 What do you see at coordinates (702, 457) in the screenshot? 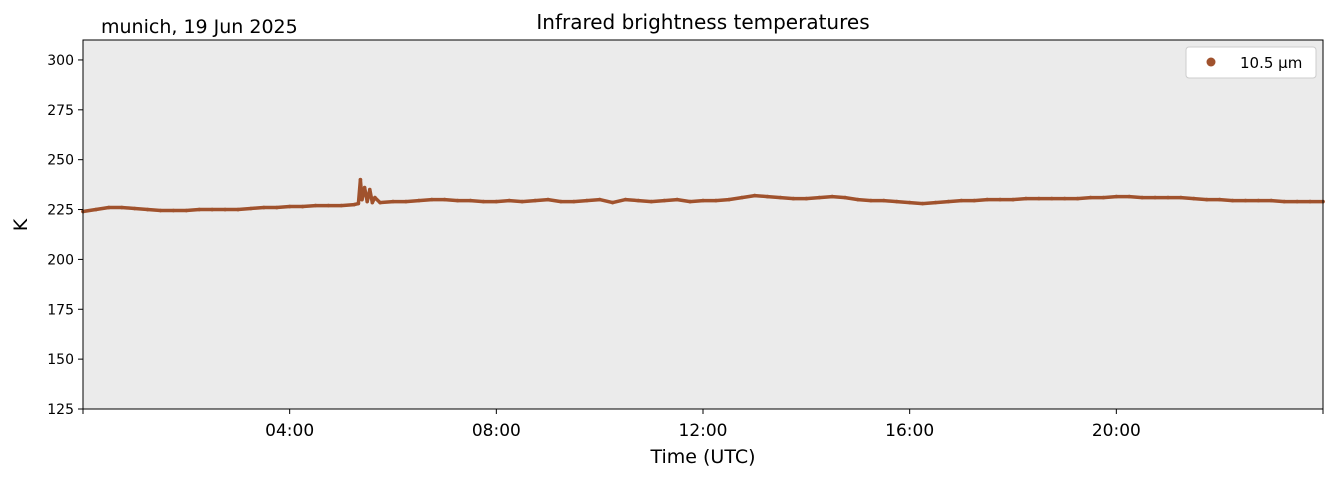
I see `x-axis-label: Time (UTC)` at bounding box center [702, 457].